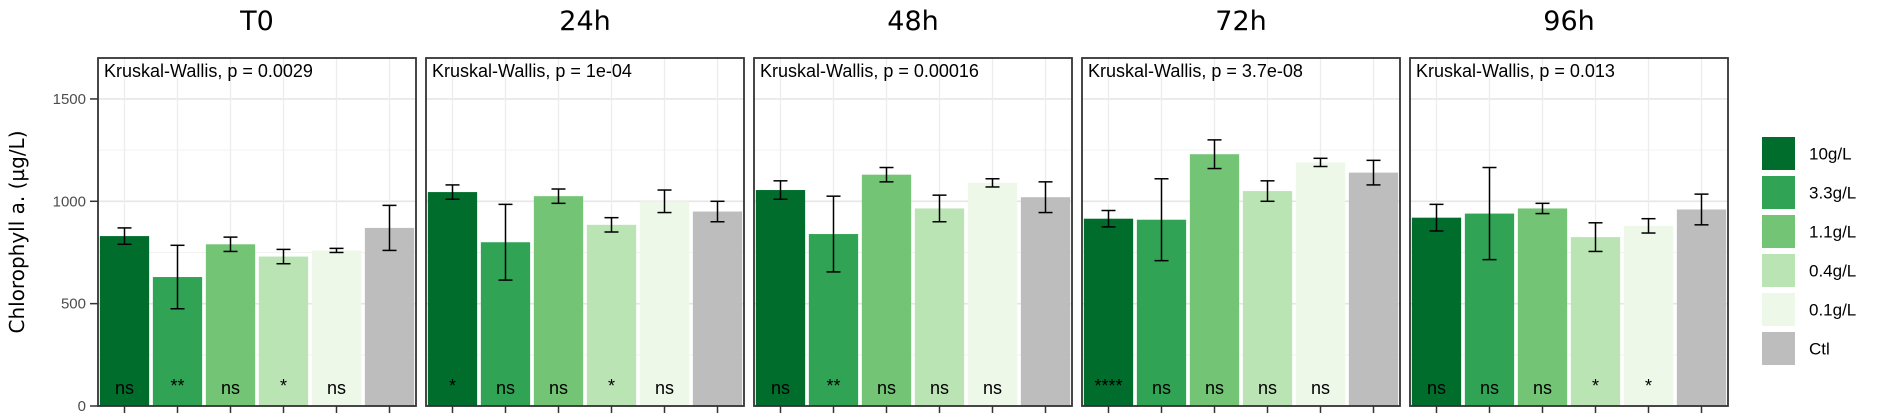  Describe the element at coordinates (1515, 71) in the screenshot. I see `test-label: Kruskal-Wallis, p = 0.013` at that location.